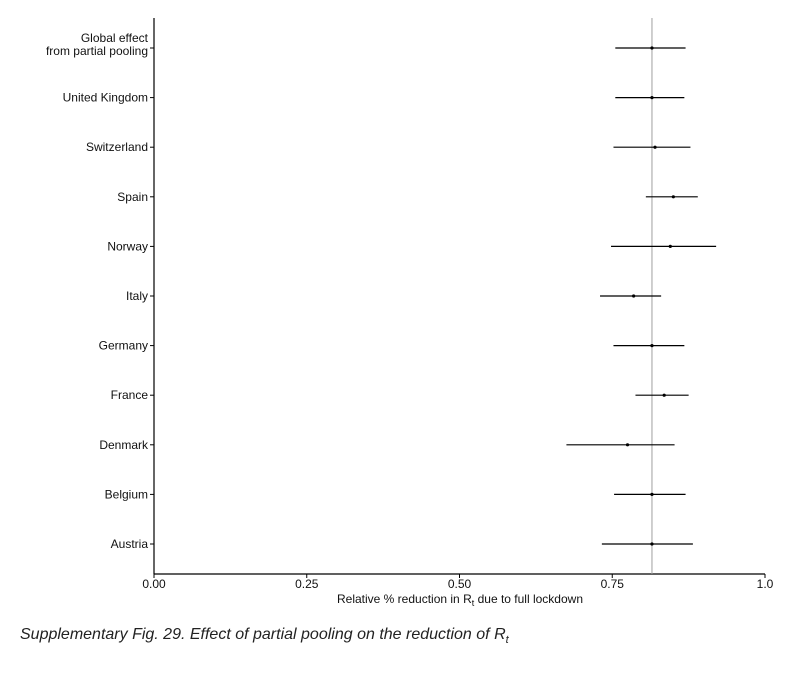 This screenshot has width=801, height=680. Describe the element at coordinates (307, 584) in the screenshot. I see `x-tick-label: 0.25` at that location.